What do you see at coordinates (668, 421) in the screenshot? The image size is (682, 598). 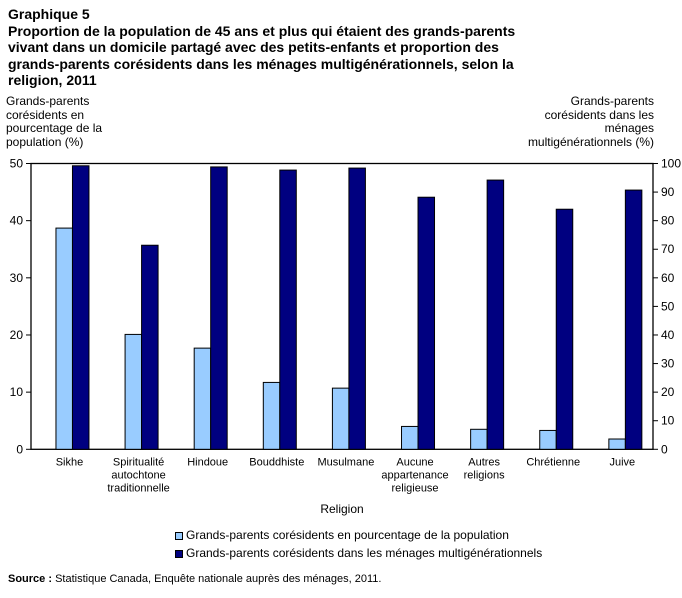 I see `y-right-tick-label: 10` at bounding box center [668, 421].